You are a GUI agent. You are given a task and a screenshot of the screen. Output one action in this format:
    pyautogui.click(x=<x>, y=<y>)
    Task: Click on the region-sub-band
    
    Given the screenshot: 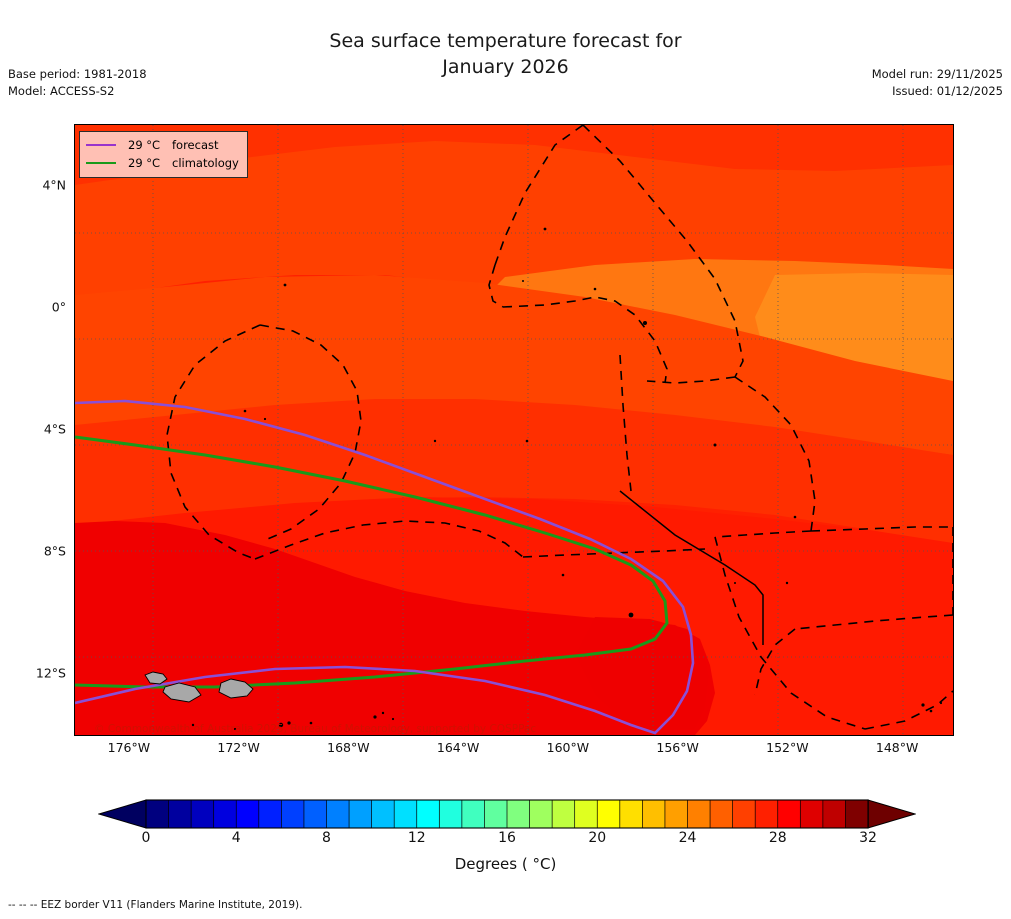 What is the action you would take?
    pyautogui.click(x=514, y=472)
    